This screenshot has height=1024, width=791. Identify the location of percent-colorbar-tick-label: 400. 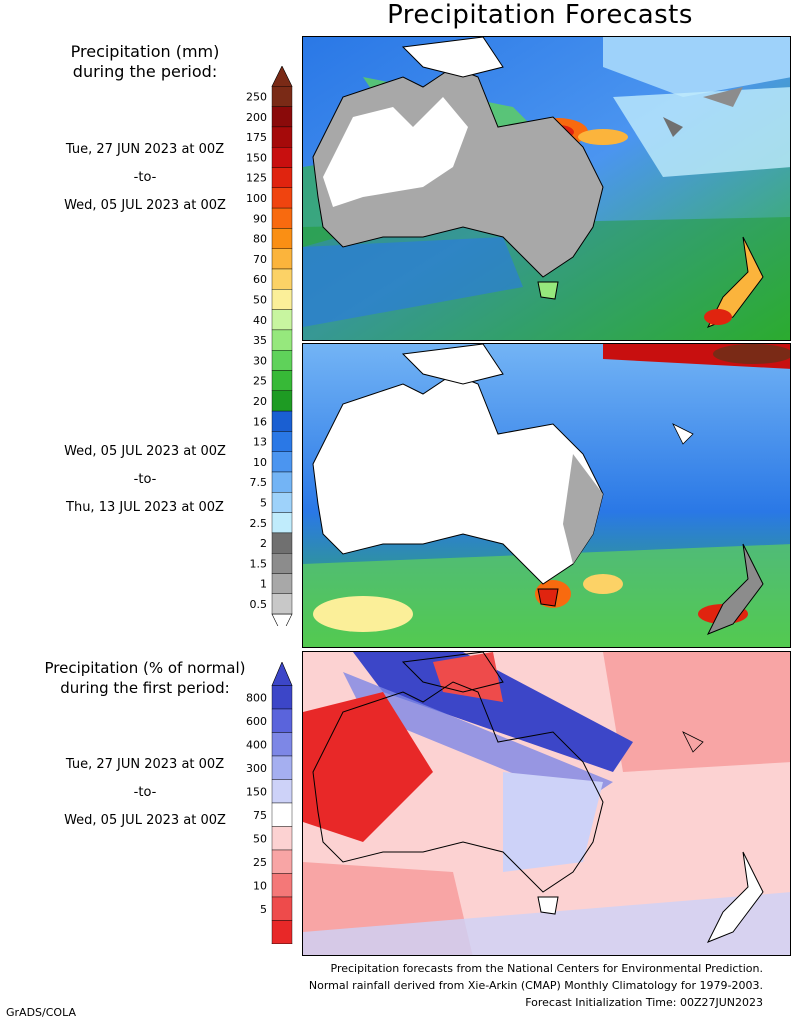
(256, 744).